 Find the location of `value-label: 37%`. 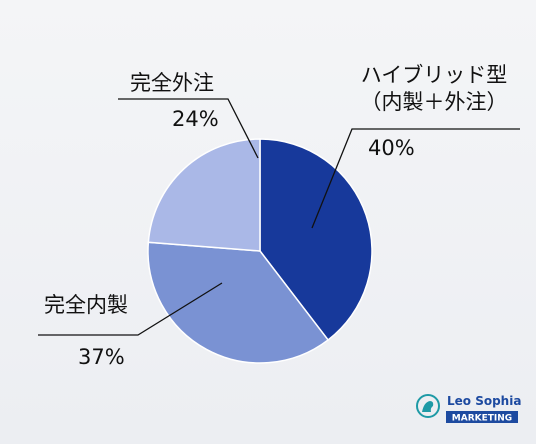

value-label: 37% is located at coordinates (101, 357).